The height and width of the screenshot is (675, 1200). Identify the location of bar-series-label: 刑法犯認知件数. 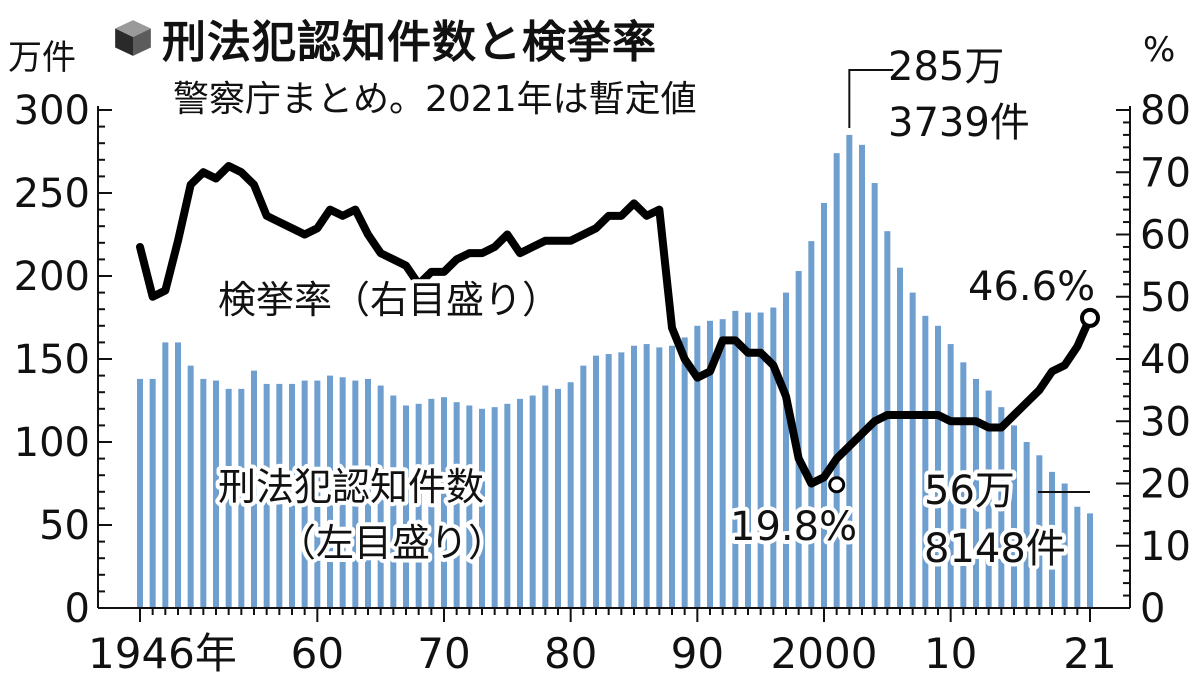
(351, 487).